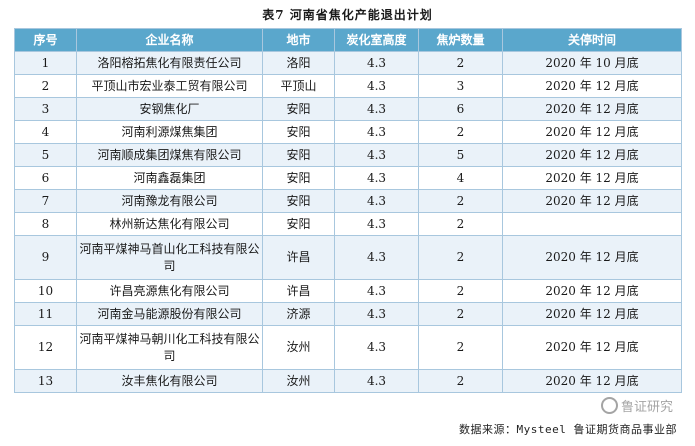  What do you see at coordinates (45, 86) in the screenshot?
I see `cell-no: 2` at bounding box center [45, 86].